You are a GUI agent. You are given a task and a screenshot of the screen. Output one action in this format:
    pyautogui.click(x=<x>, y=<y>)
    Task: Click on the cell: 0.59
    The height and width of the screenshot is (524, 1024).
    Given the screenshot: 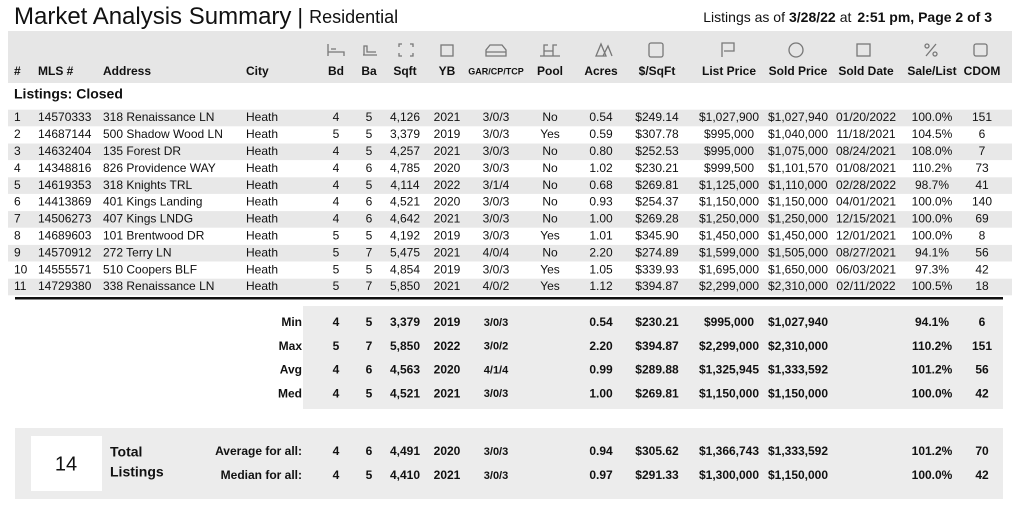 What is the action you would take?
    pyautogui.click(x=601, y=134)
    